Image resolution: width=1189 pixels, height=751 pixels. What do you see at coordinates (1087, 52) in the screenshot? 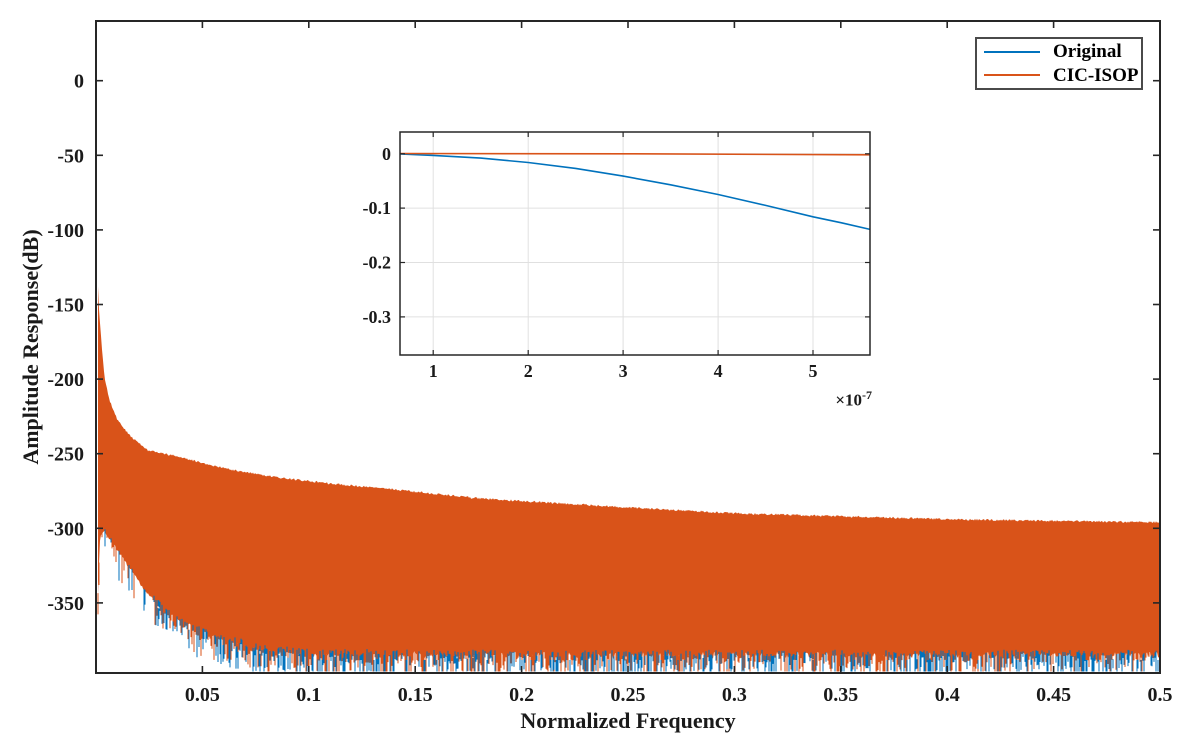
I see `legend-label-original: Original` at bounding box center [1087, 52].